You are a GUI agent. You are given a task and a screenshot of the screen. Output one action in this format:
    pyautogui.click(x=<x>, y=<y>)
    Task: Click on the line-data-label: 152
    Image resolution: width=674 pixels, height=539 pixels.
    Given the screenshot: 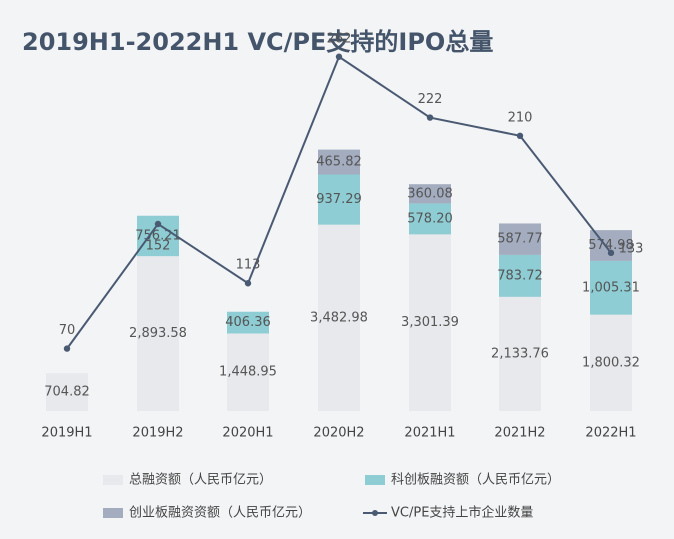 What is the action you would take?
    pyautogui.click(x=158, y=245)
    